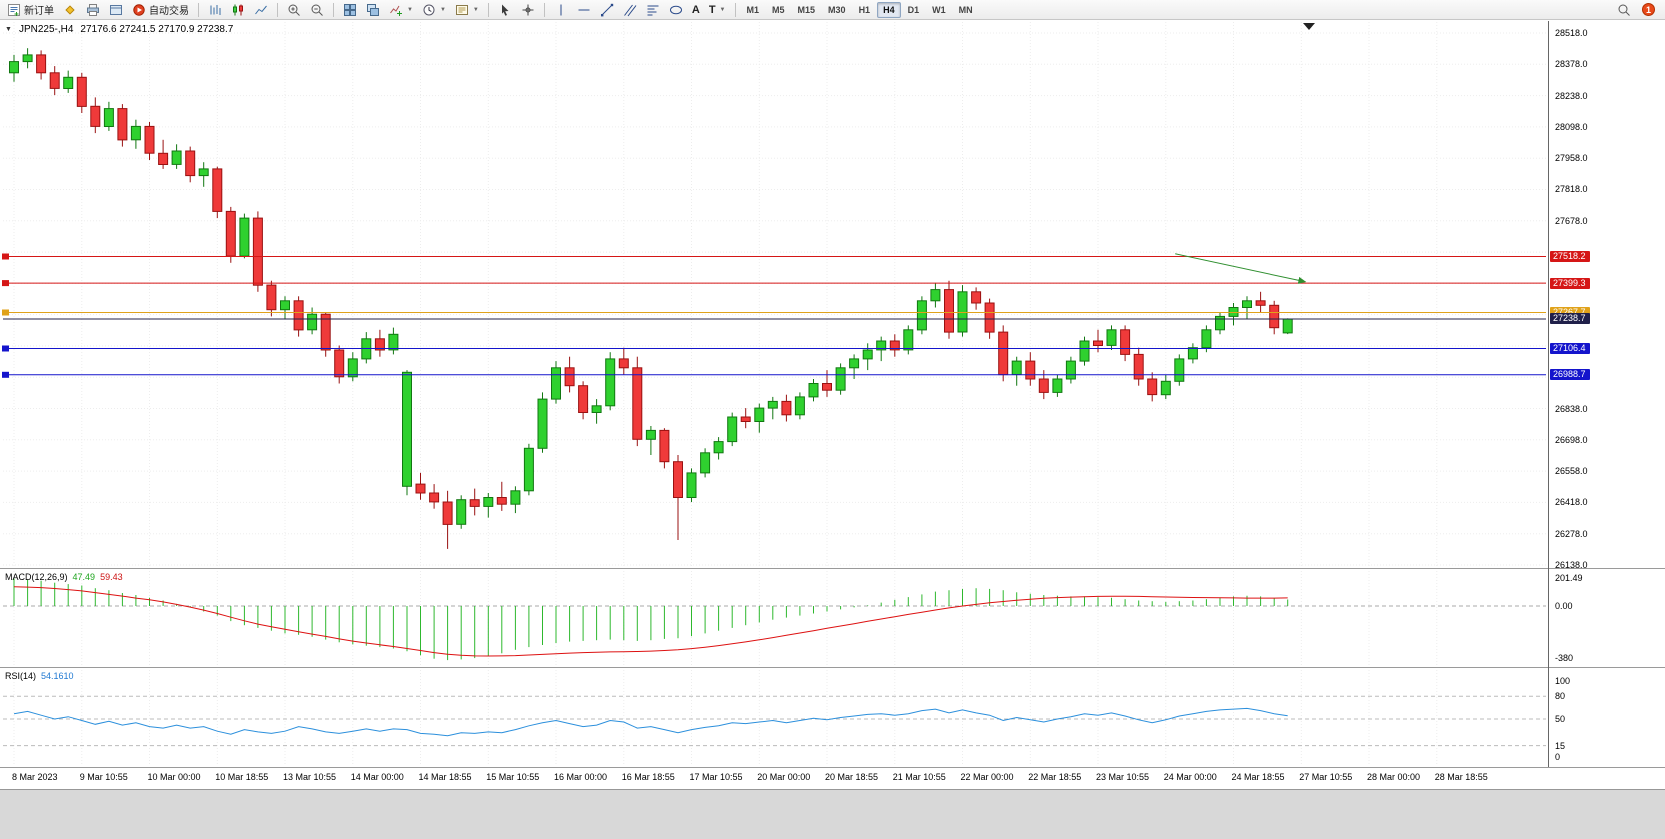  Describe the element at coordinates (39, 11) in the screenshot. I see `new-order-label: 新订单` at that location.